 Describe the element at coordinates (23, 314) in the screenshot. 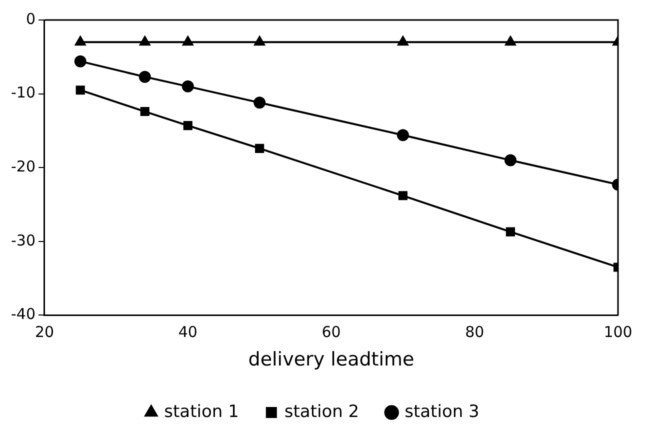

I see `y-tick-label: -40` at that location.